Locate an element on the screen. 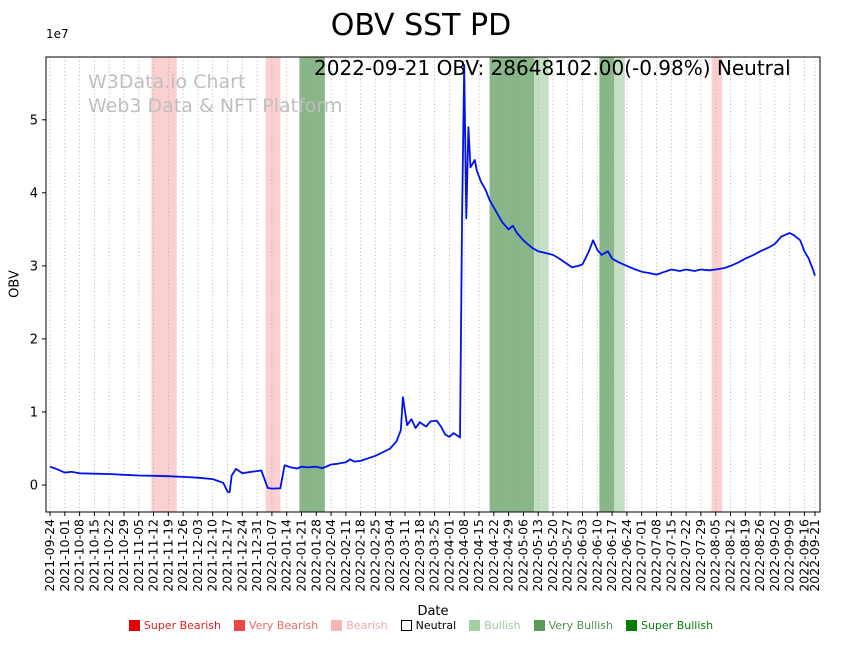 The height and width of the screenshot is (646, 842). y-axis-label: OBV is located at coordinates (15, 284).